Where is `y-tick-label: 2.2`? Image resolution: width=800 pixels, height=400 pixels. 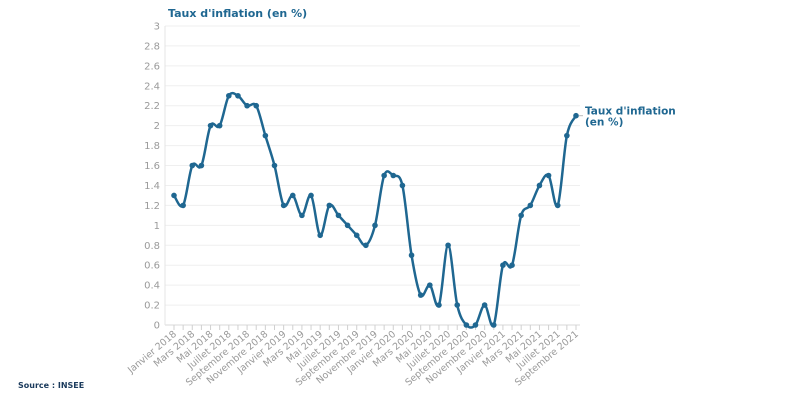 y-tick-label: 2.2 is located at coordinates (152, 106).